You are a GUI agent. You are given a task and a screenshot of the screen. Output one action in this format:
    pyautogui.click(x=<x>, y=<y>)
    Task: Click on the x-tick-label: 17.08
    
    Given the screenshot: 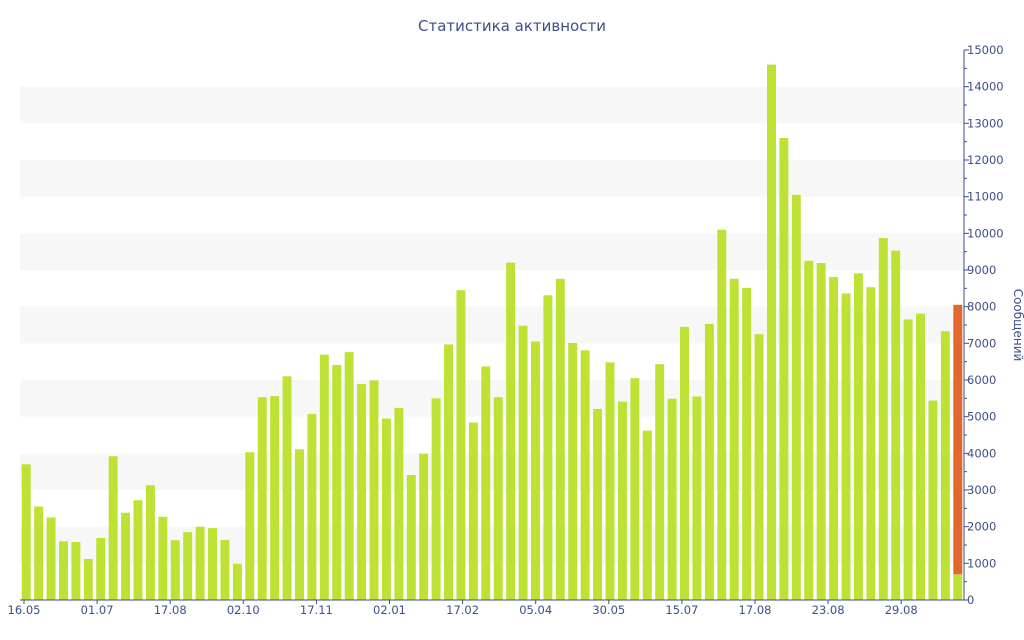 What is the action you would take?
    pyautogui.click(x=170, y=610)
    